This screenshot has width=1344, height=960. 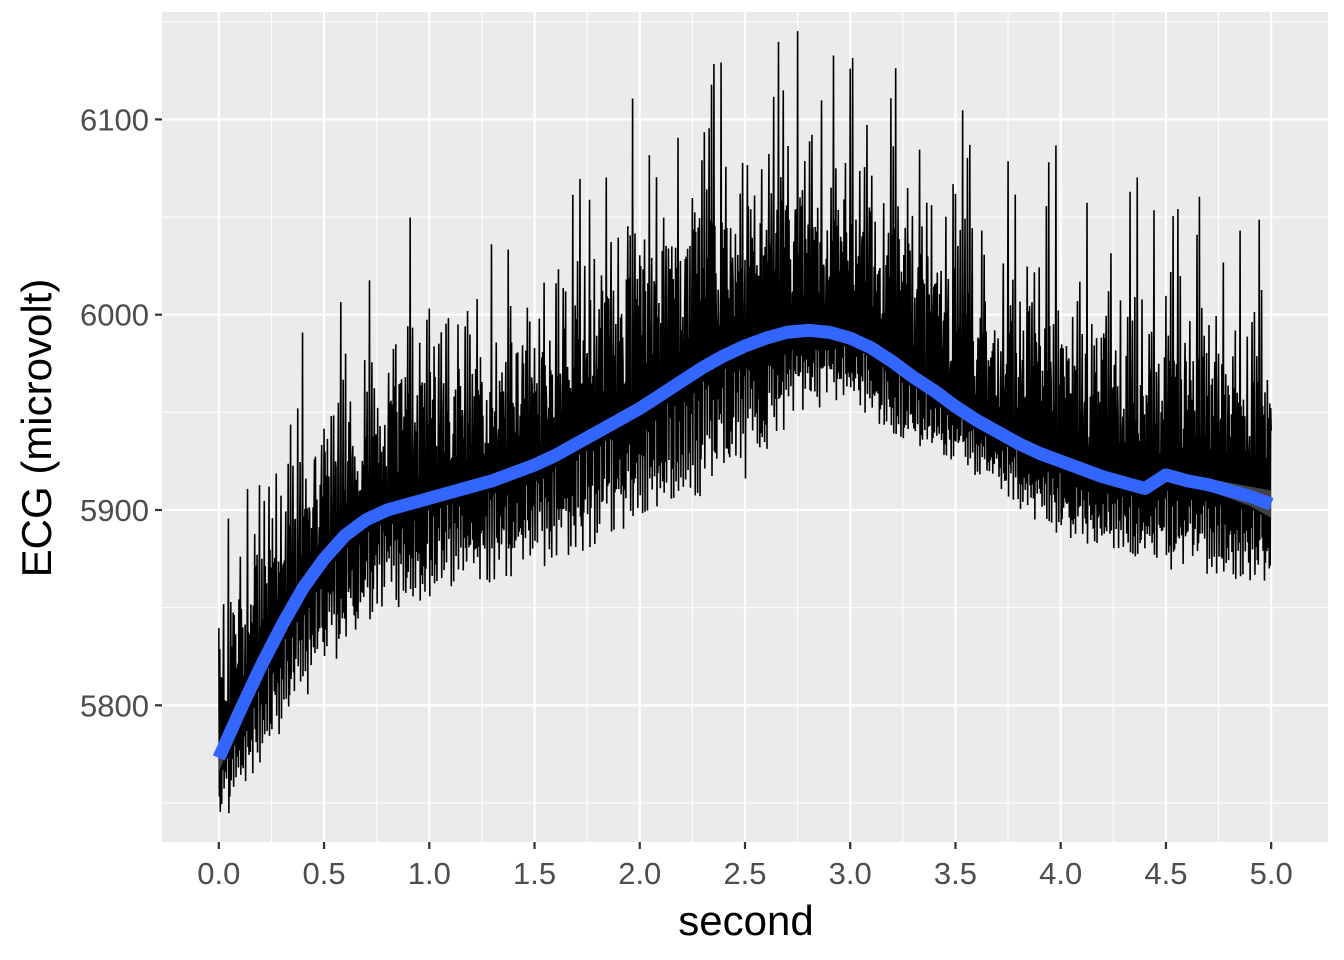 I want to click on x-tick-label: 2.5, so click(x=744, y=873).